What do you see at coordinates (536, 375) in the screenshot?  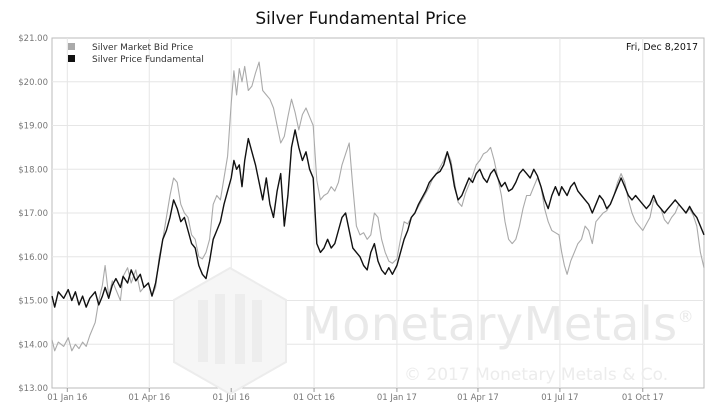 I see `watermark-copyright: © 2017 Monetary Metals & Co.` at bounding box center [536, 375].